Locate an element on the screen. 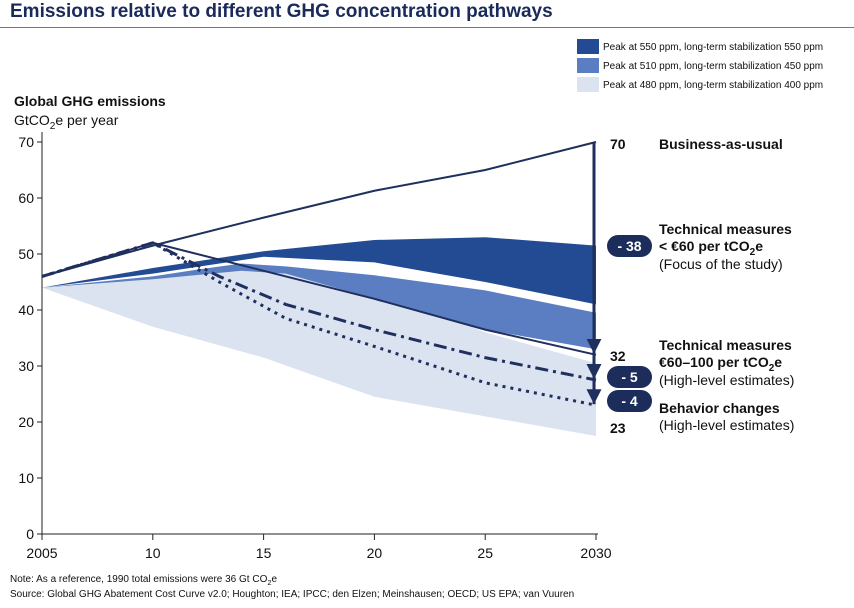 The width and height of the screenshot is (854, 608). annotation-technical-below-60-line-text: (Focus of the study) is located at coordinates (721, 264).